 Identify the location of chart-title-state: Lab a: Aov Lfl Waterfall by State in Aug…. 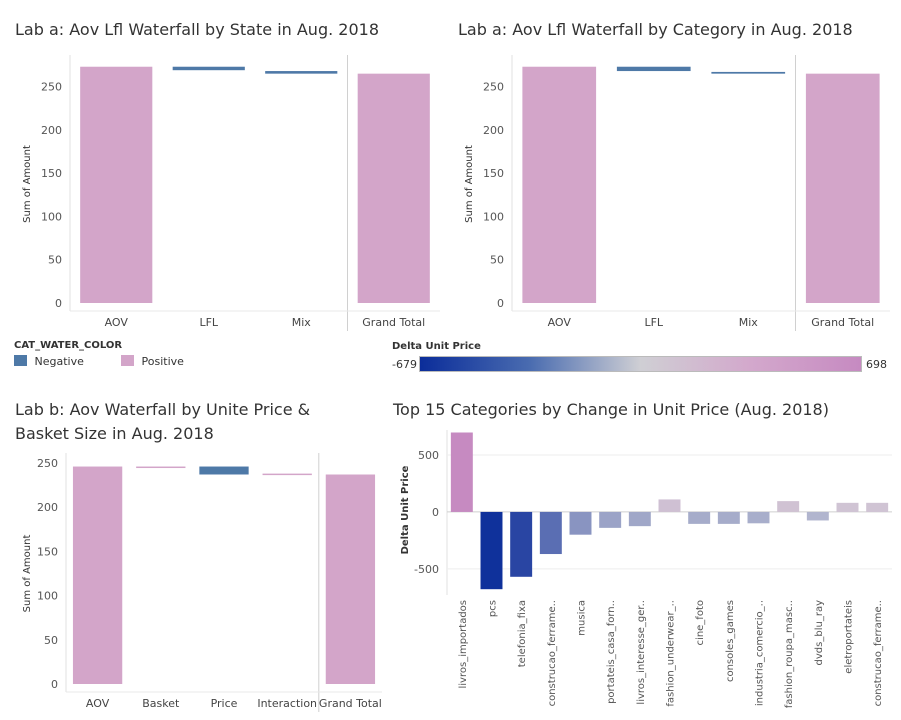
(197, 29).